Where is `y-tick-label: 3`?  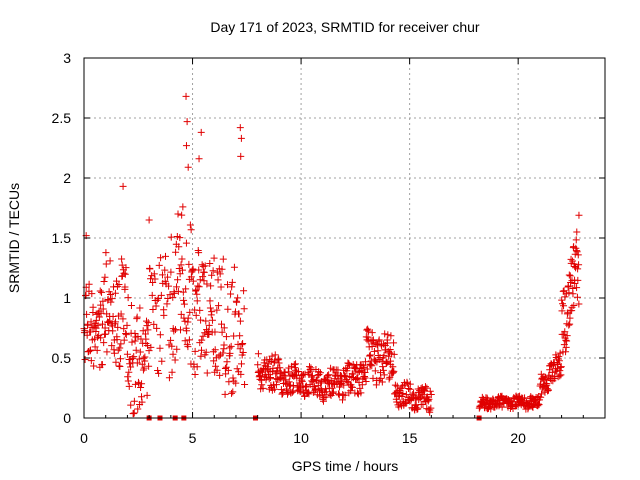 y-tick-label: 3 is located at coordinates (67, 58).